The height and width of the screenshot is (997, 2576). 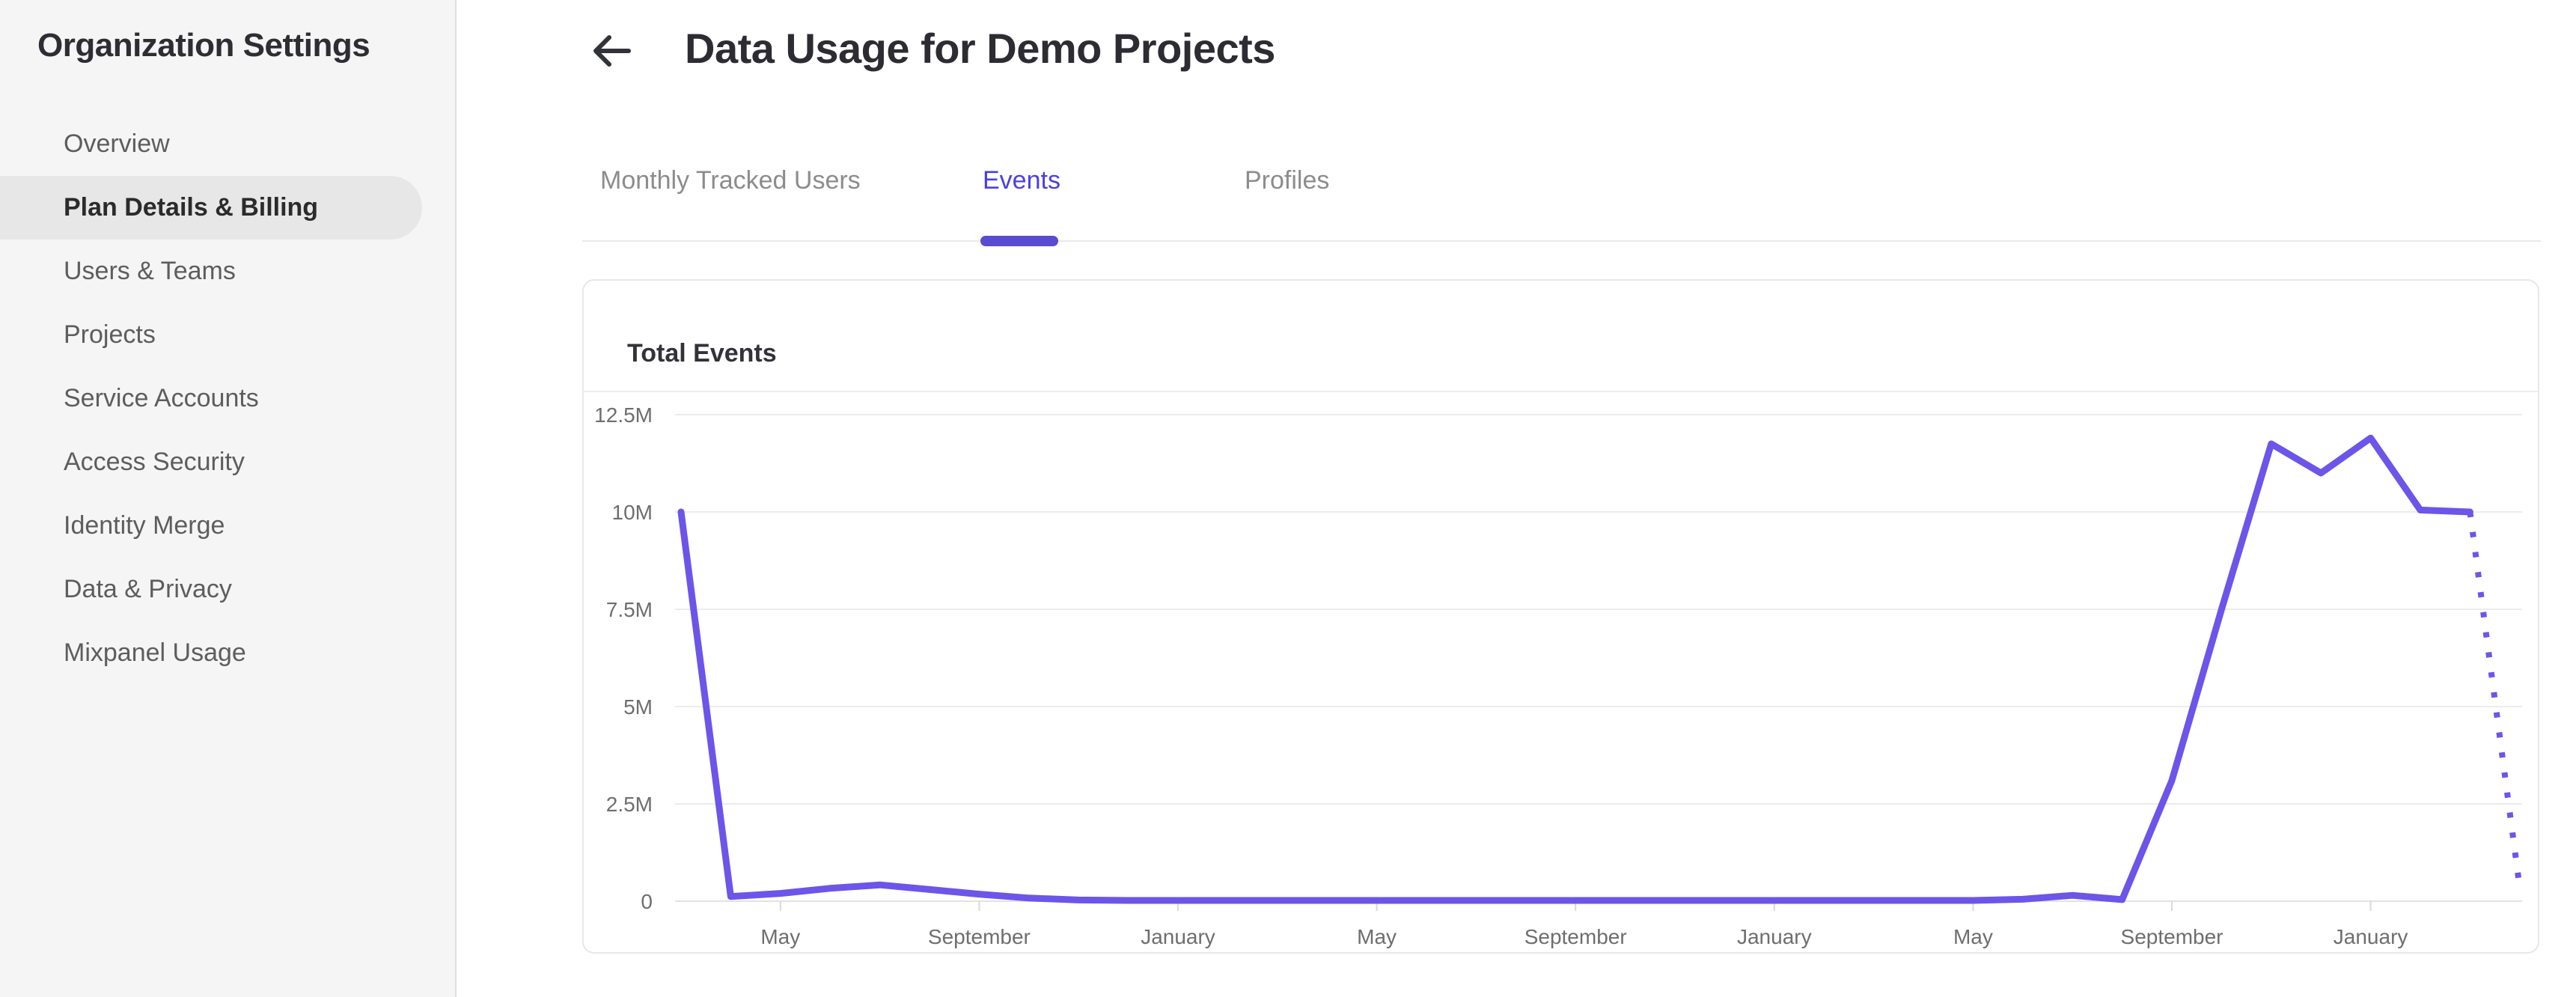 What do you see at coordinates (629, 610) in the screenshot?
I see `y-axis-label: 7.5M` at bounding box center [629, 610].